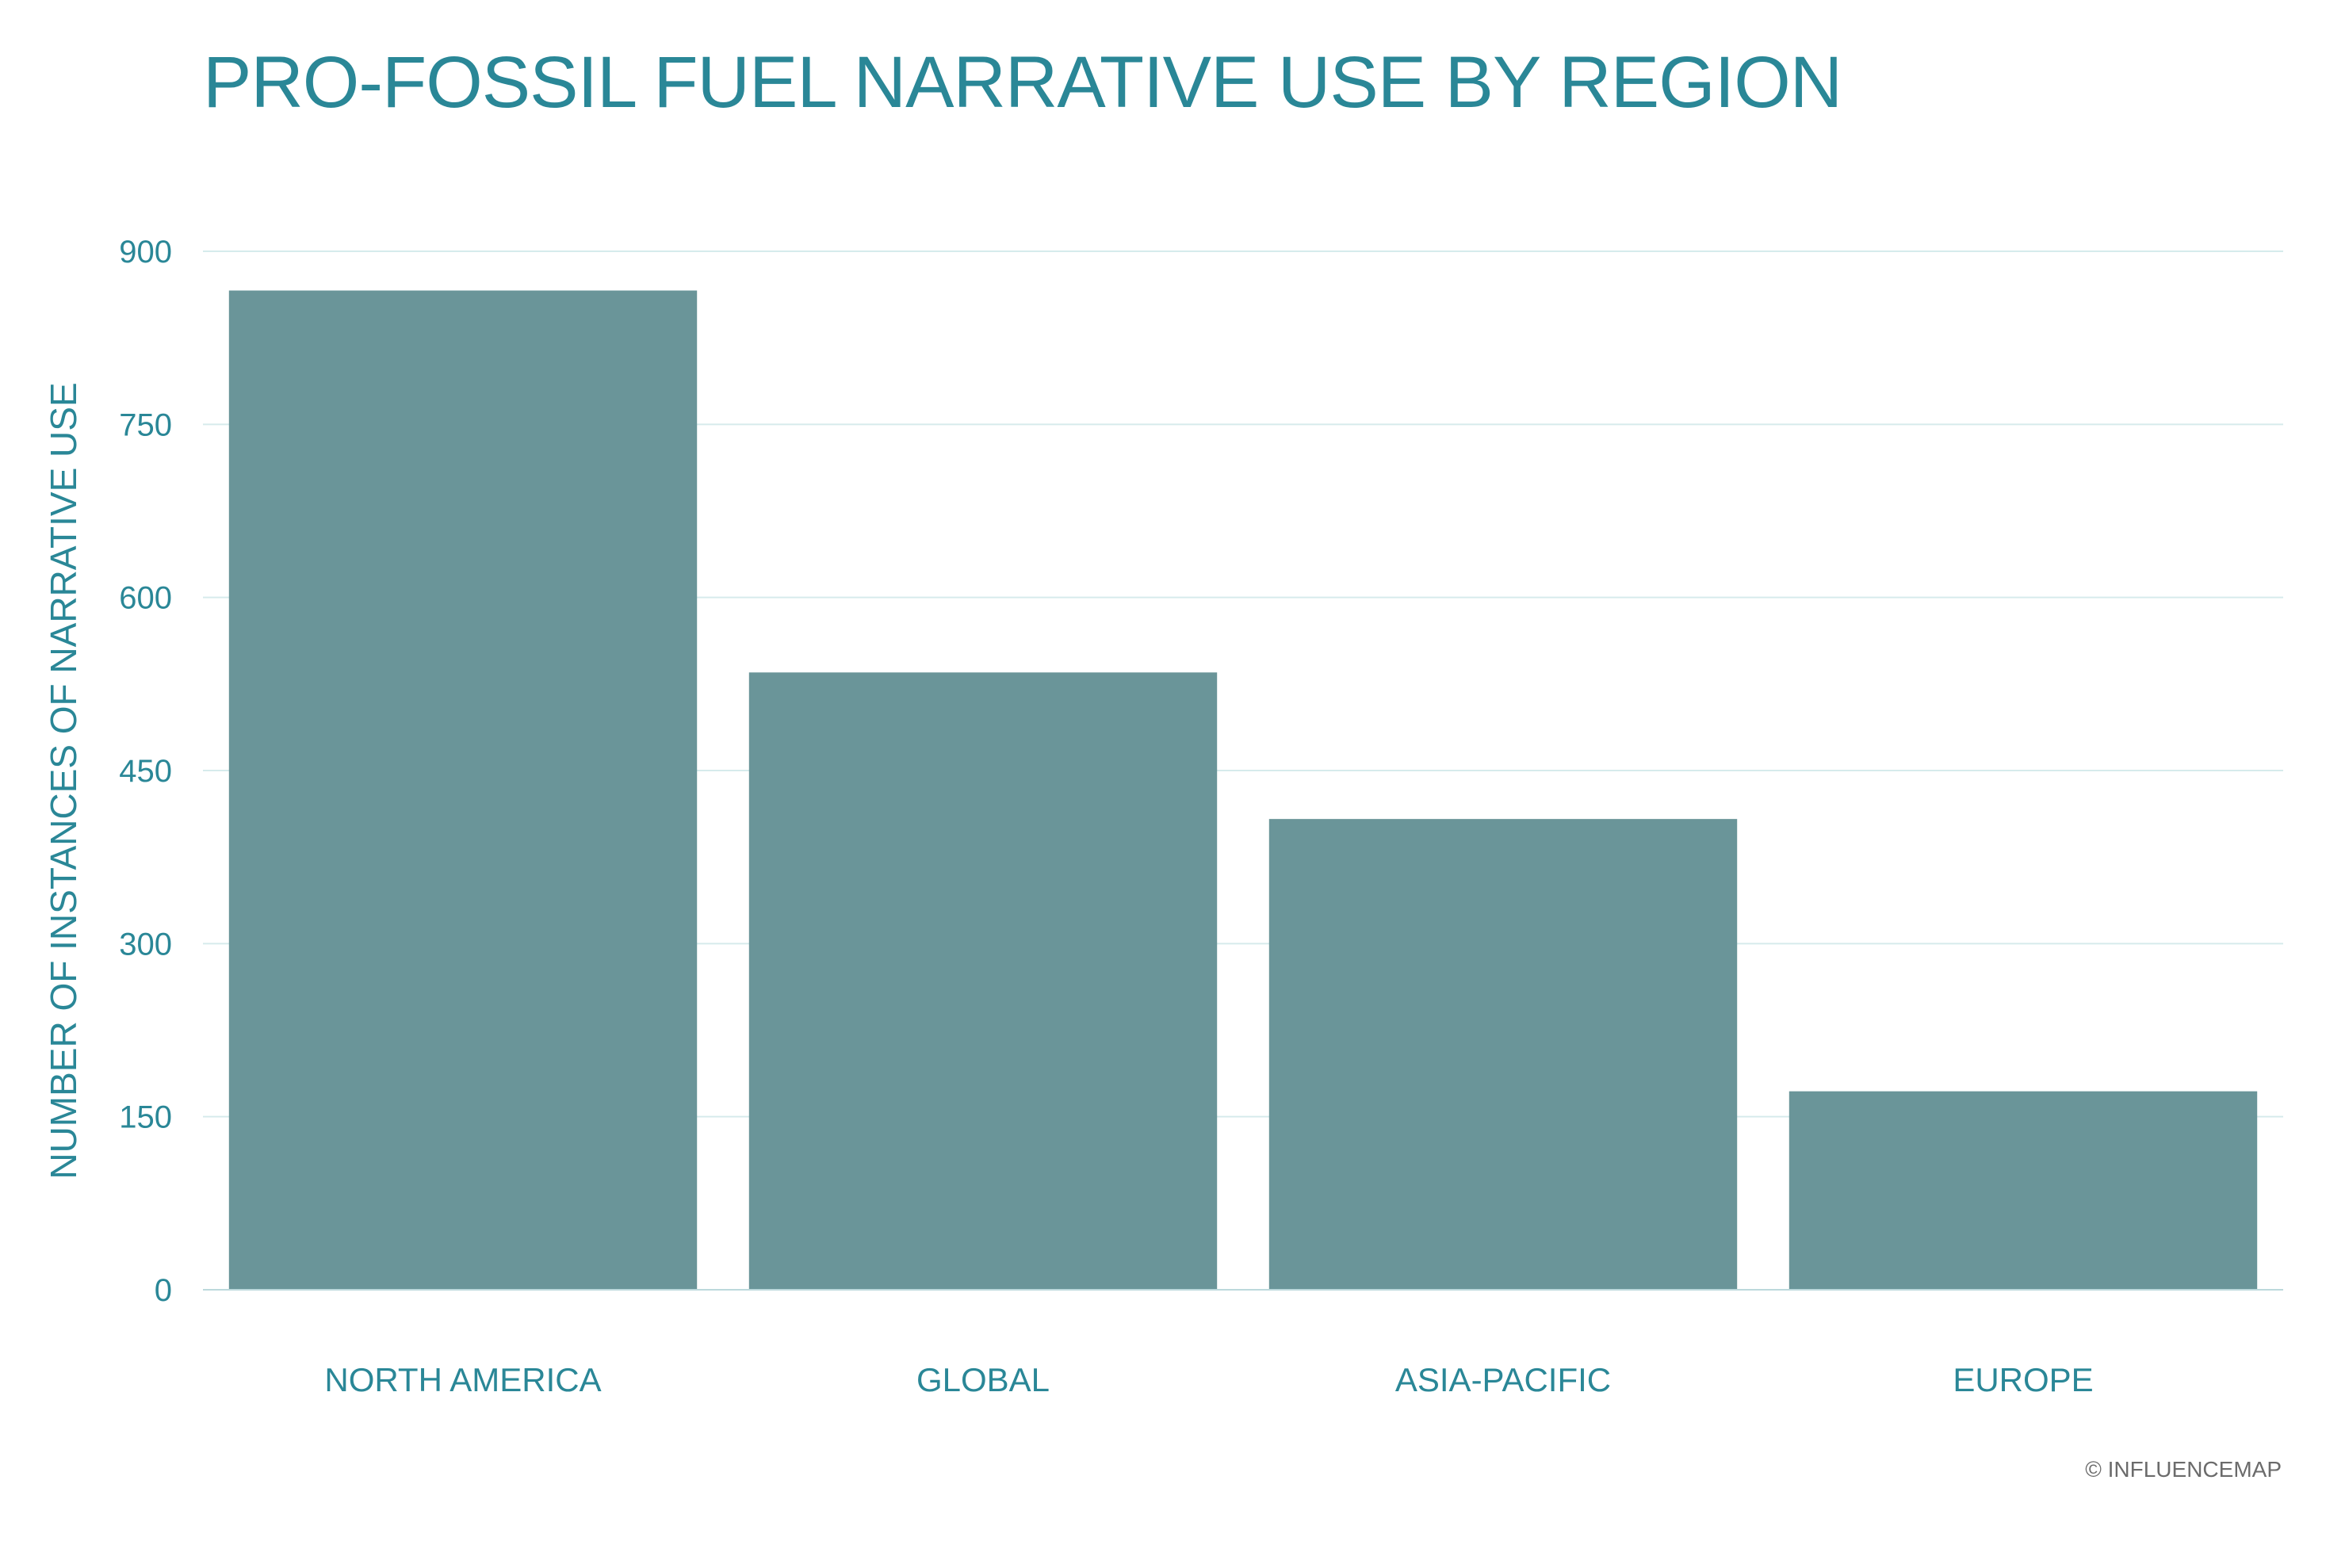 The height and width of the screenshot is (1568, 2326). What do you see at coordinates (1503, 1379) in the screenshot?
I see `x-category-label: ASIA-PACIFIC` at bounding box center [1503, 1379].